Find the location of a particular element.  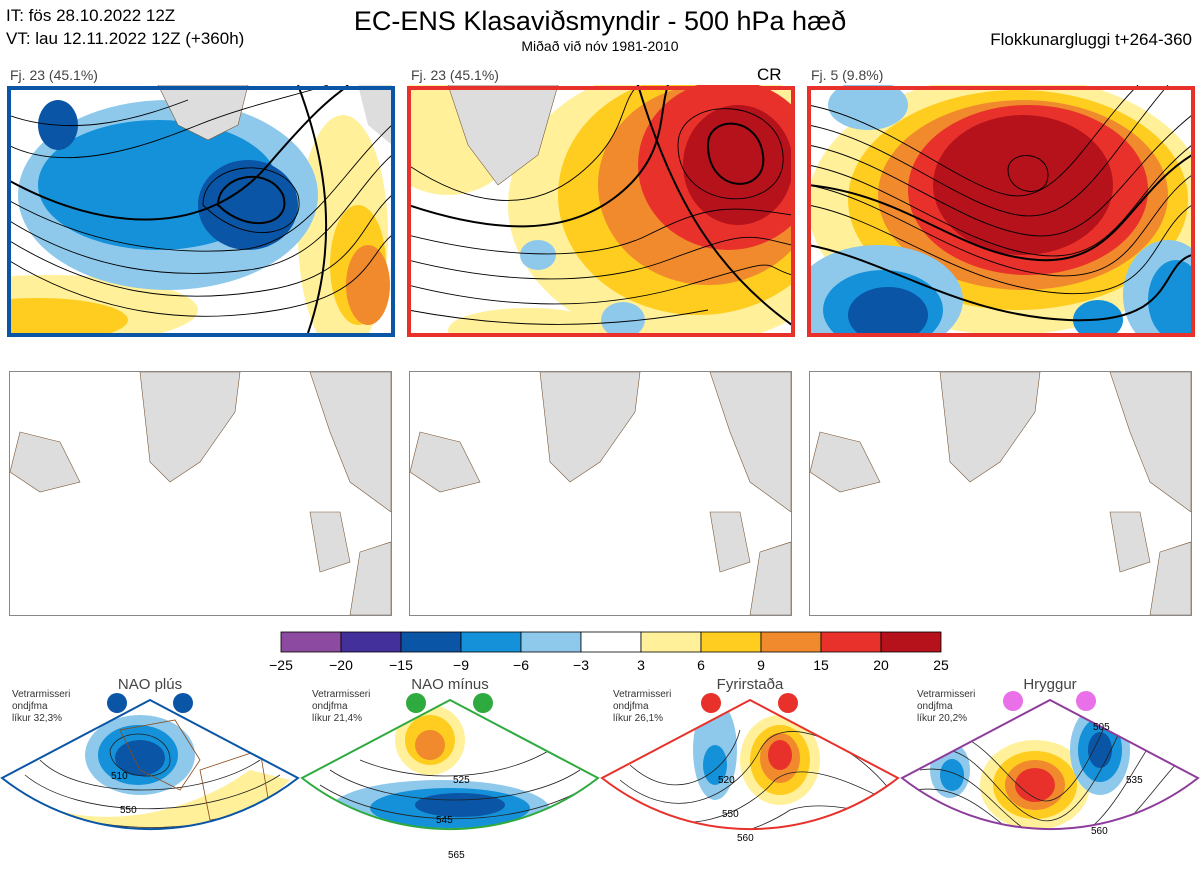

regime-3-note: Vetrarmisseri ondjfma líkur 26,1% is located at coordinates (642, 707).